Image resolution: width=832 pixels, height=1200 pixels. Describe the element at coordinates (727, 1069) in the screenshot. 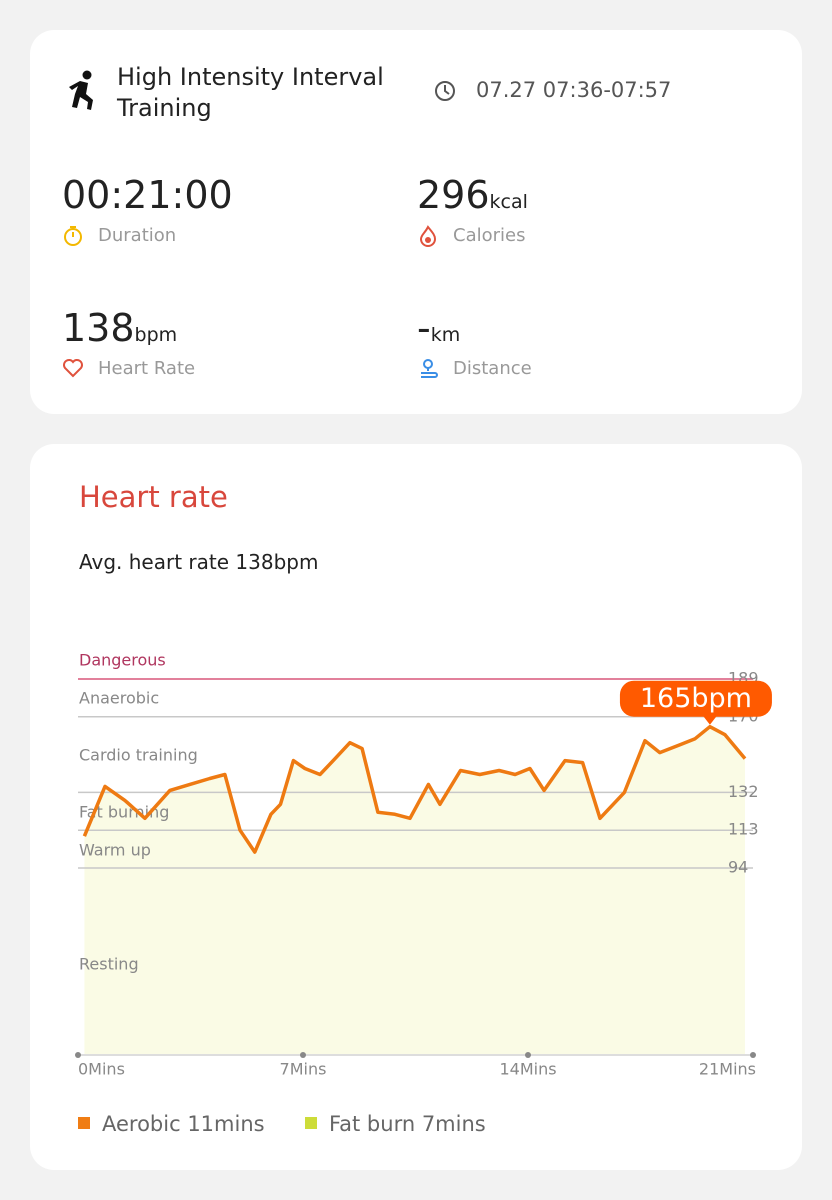

I see `x-tick-label: 21Mins` at that location.